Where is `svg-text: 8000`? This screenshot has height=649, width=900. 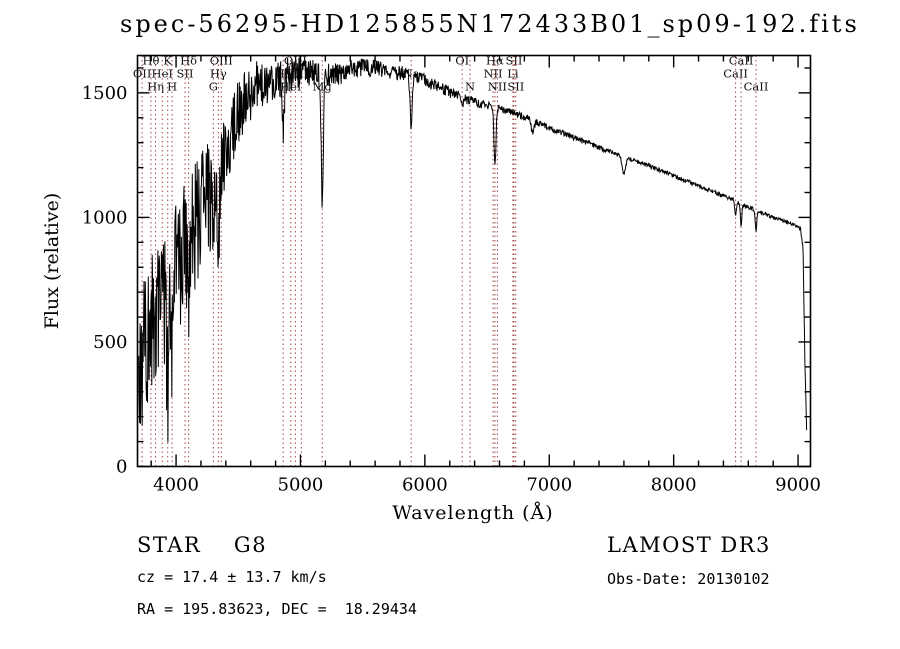 svg-text: 8000 is located at coordinates (674, 485).